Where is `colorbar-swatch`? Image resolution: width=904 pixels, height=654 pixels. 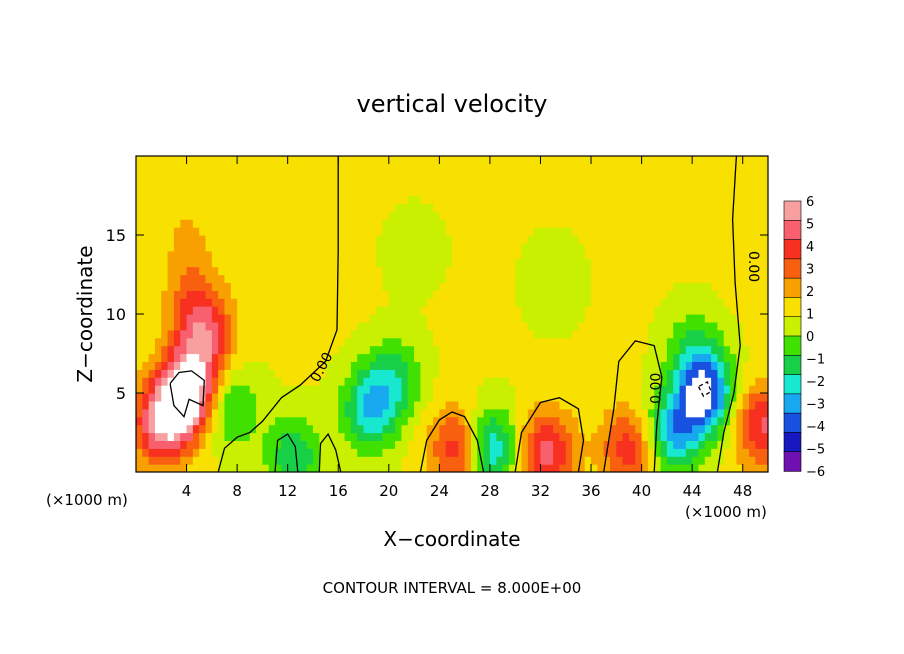
colorbar-swatch is located at coordinates (792, 461).